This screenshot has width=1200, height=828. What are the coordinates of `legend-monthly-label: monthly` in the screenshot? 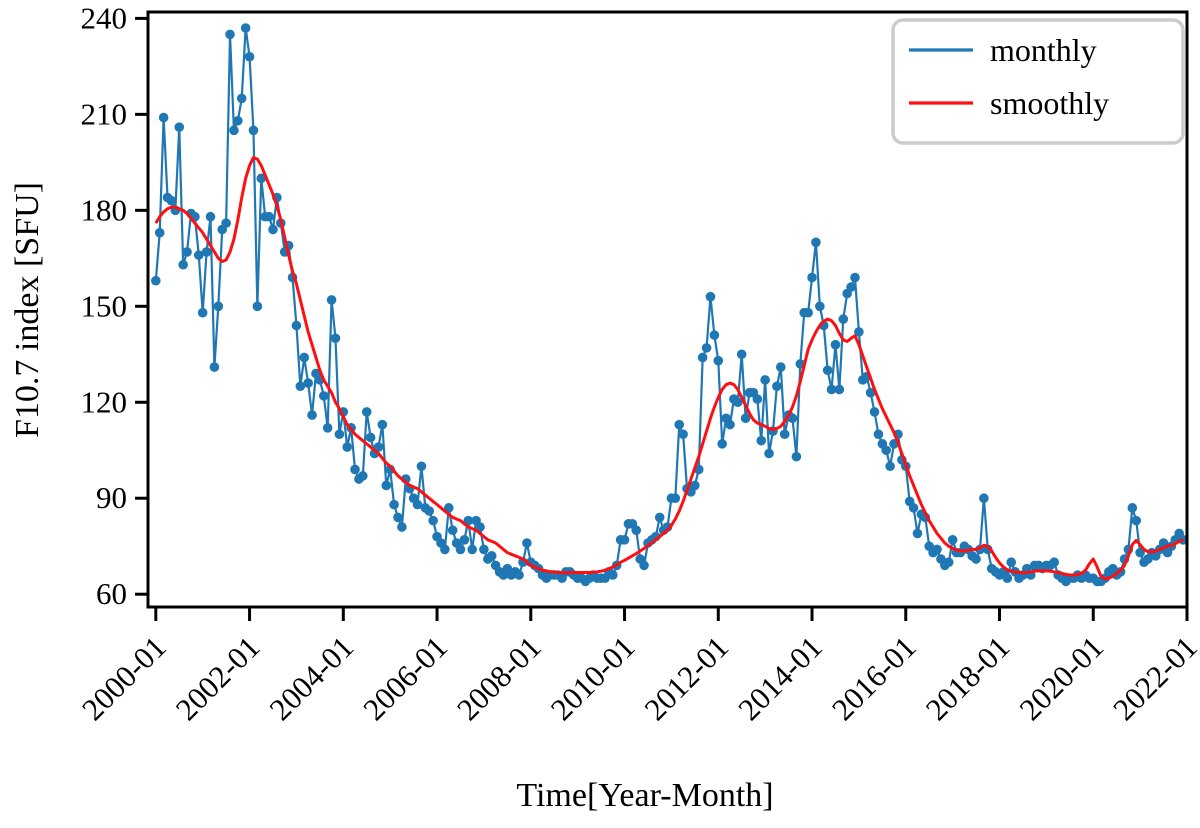 It's located at (1043, 50).